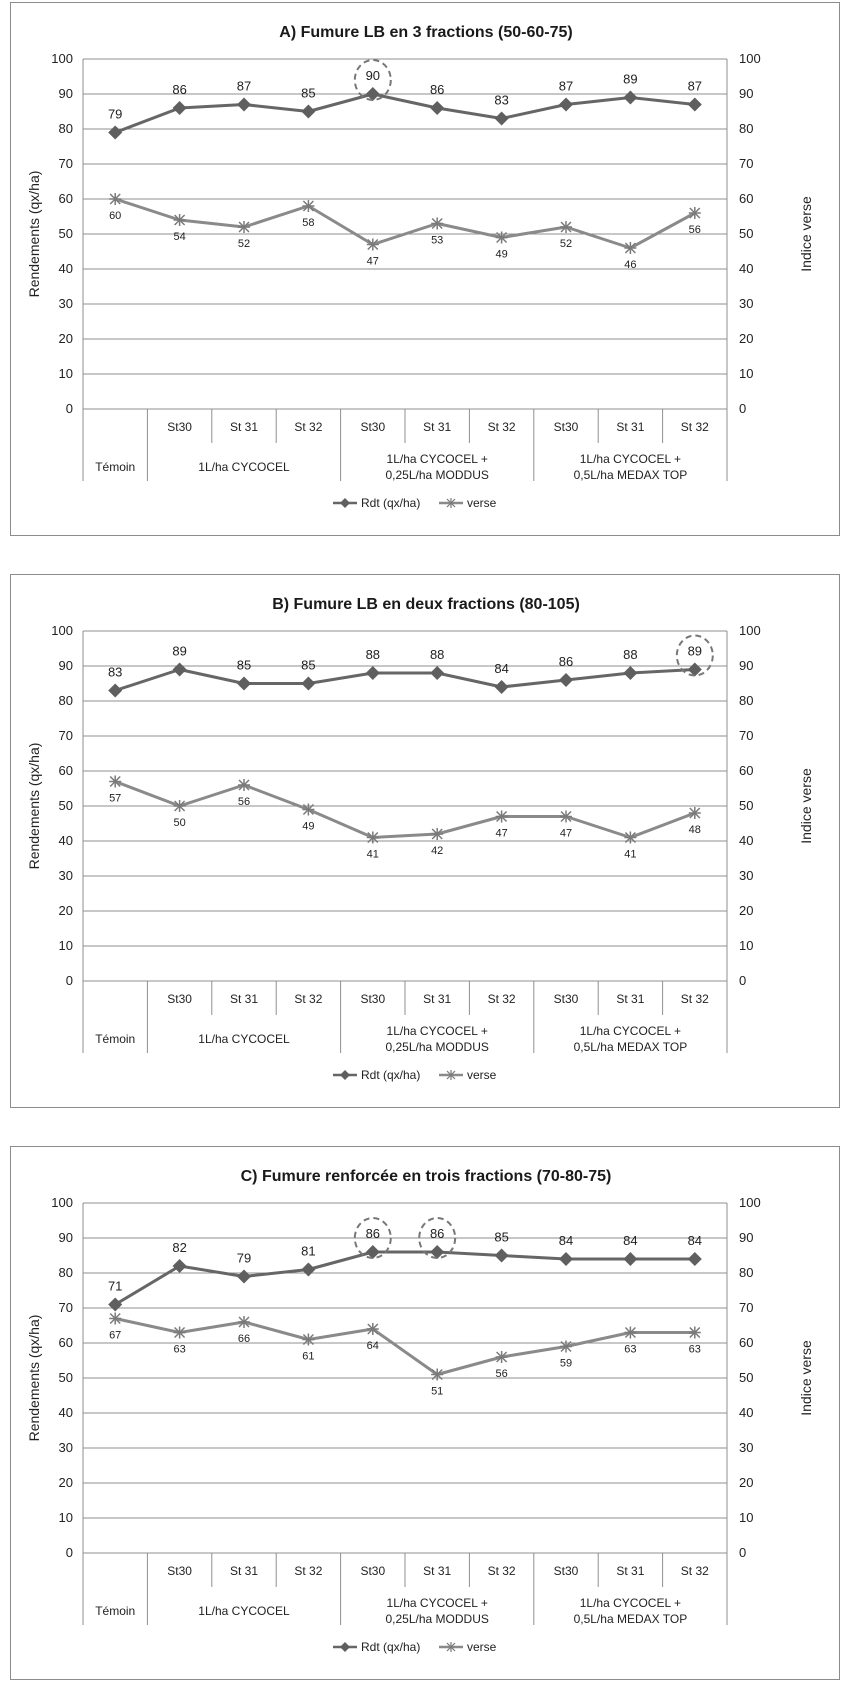 The image size is (848, 1702). What do you see at coordinates (630, 1350) in the screenshot?
I see `verse-data-label: 63` at bounding box center [630, 1350].